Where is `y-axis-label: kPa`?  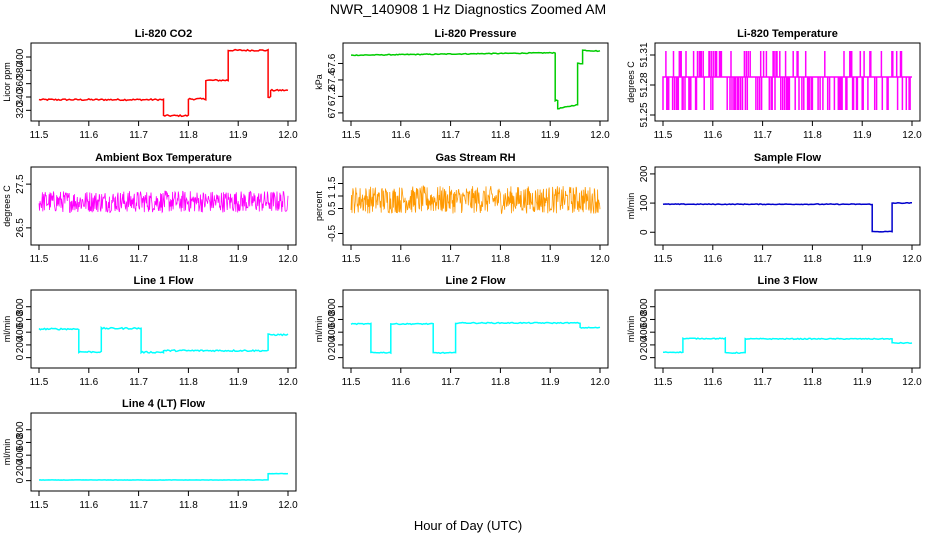 y-axis-label: kPa is located at coordinates (319, 82).